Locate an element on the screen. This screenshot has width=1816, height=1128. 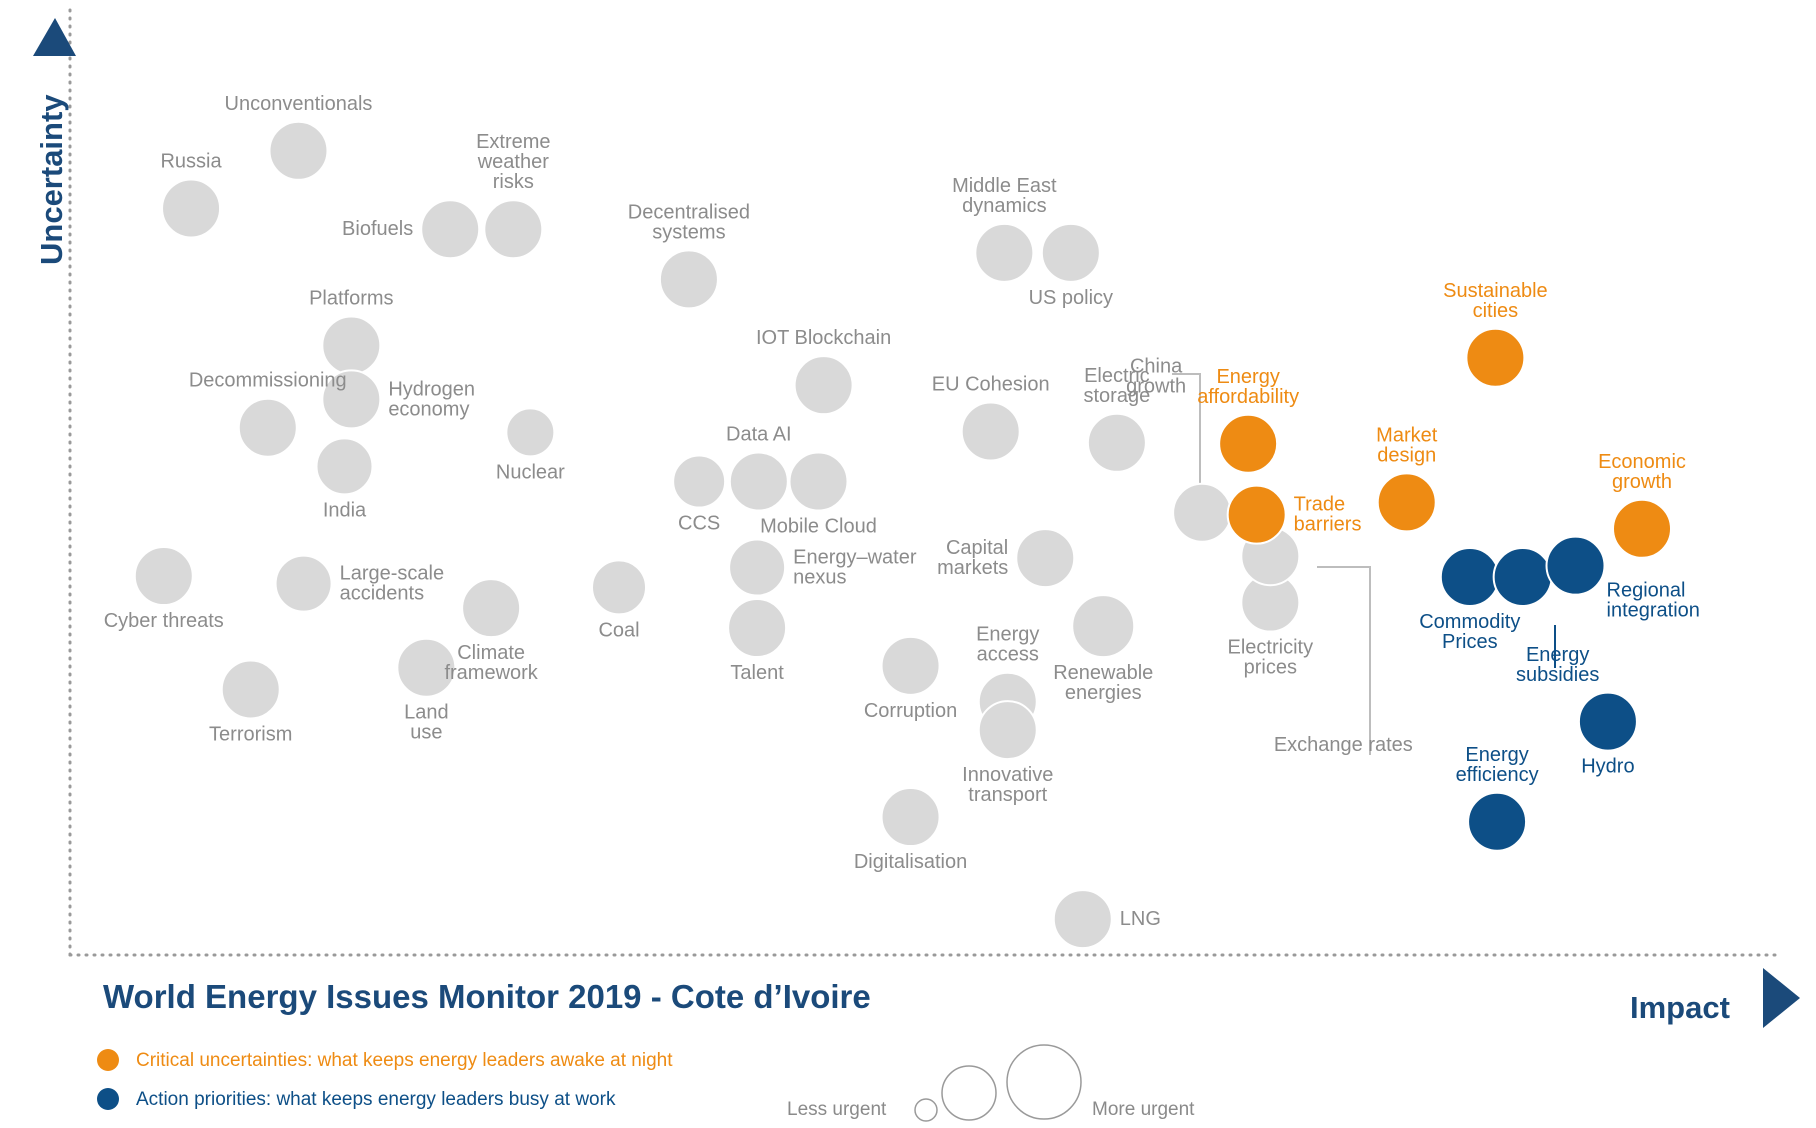
size-legend-more: More urgent is located at coordinates (1143, 1109).